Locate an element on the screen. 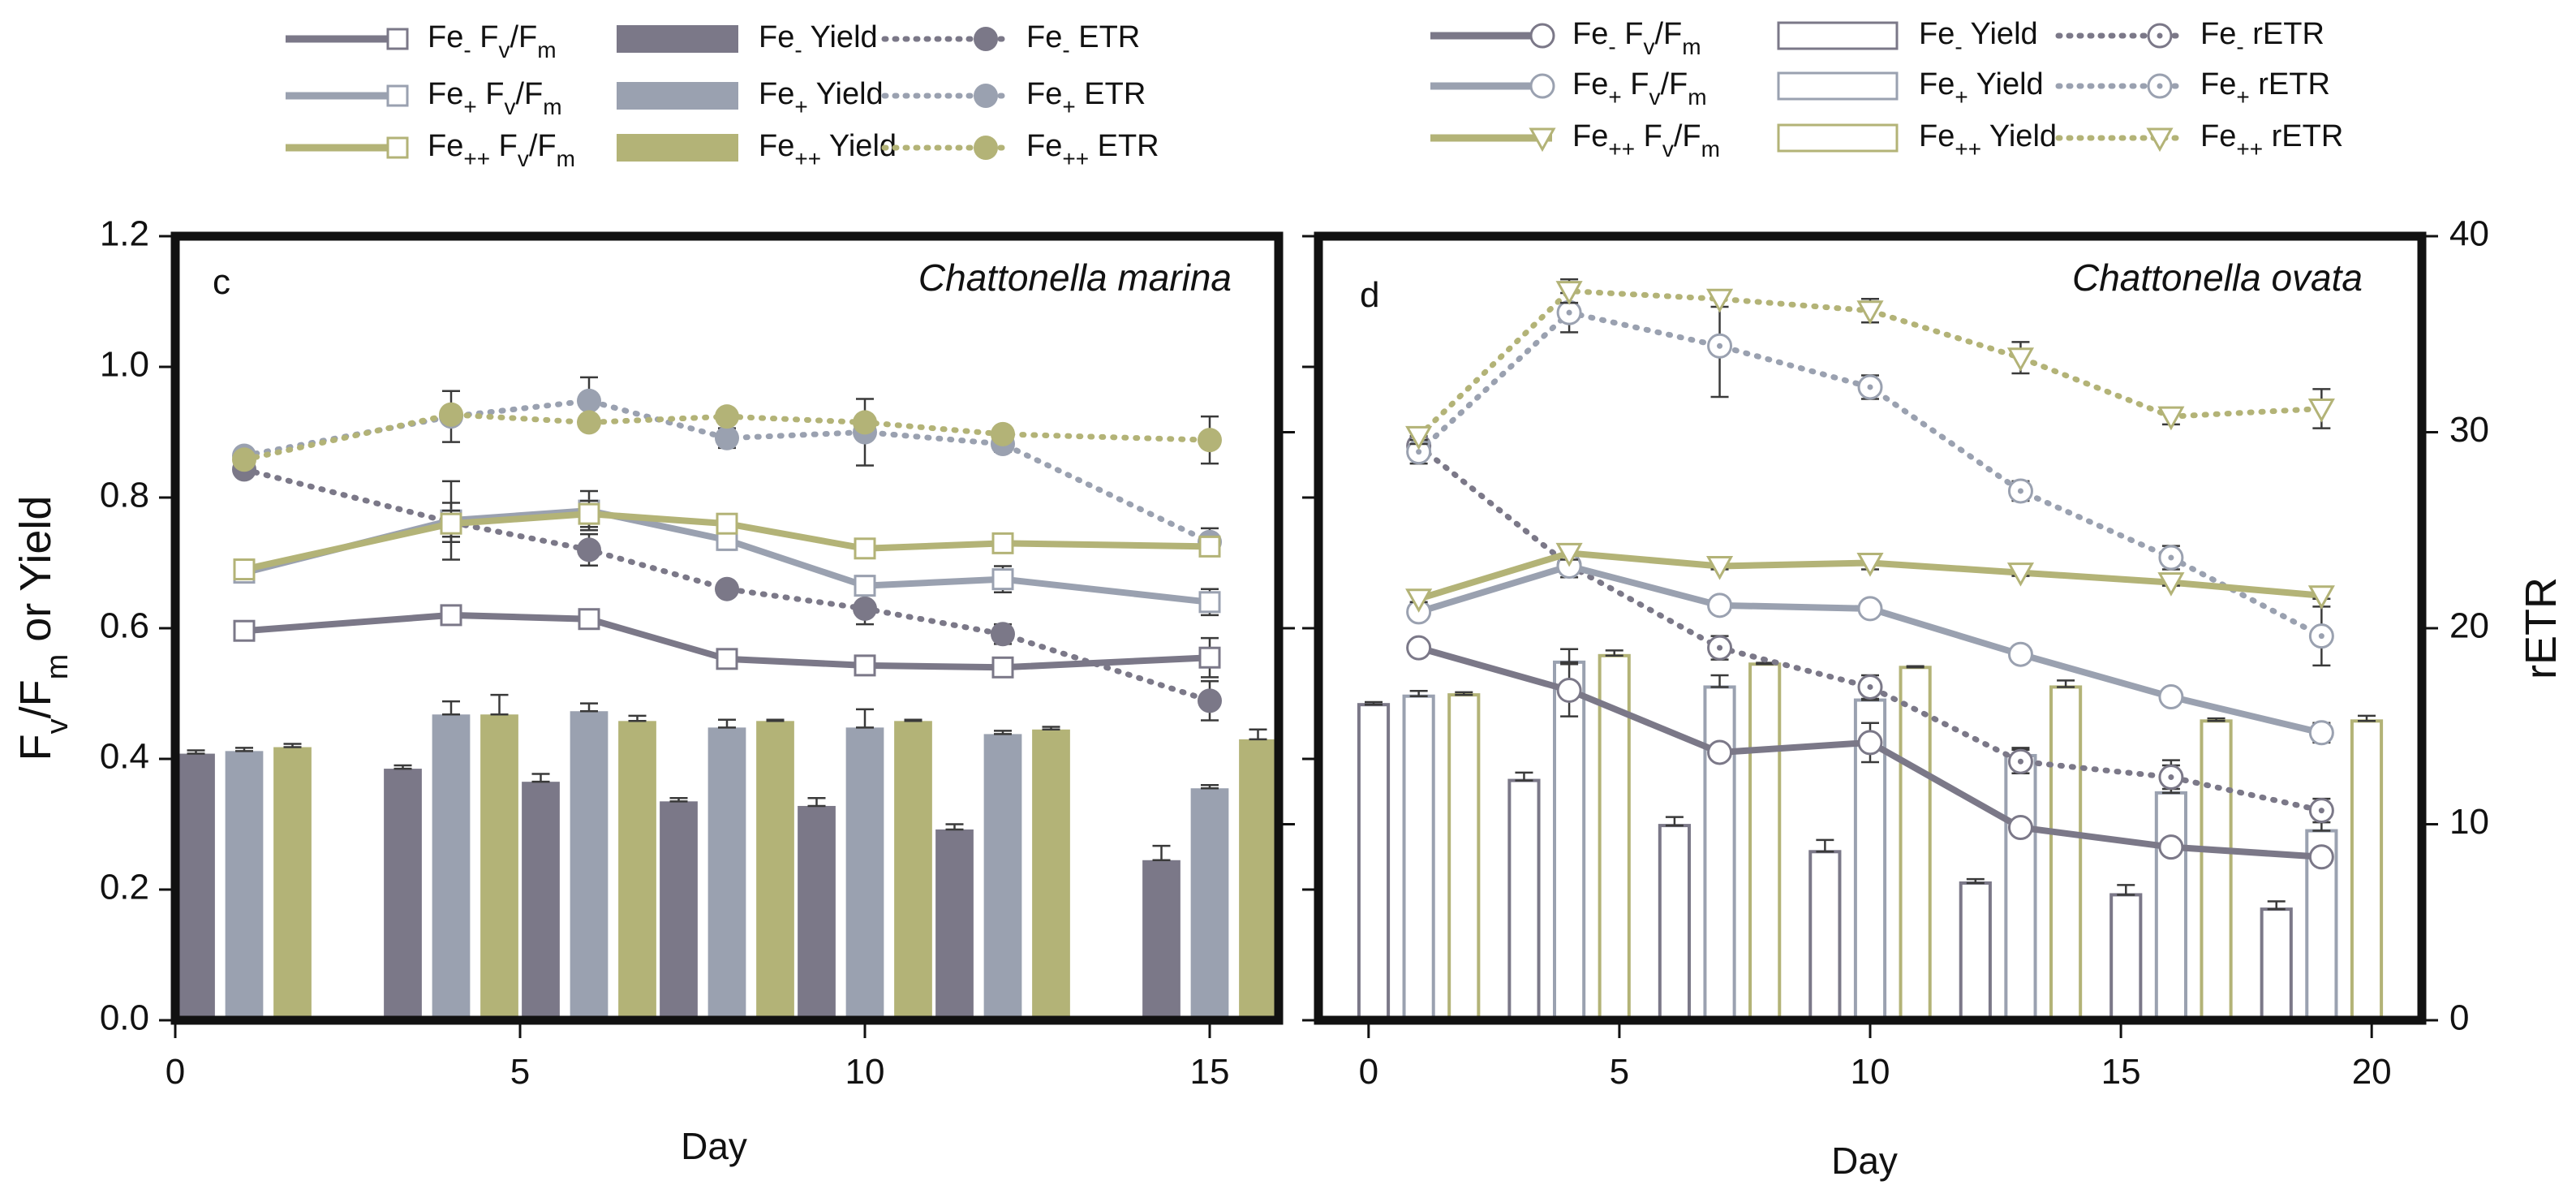  legend-right-entry-3-swatch is located at coordinates (1838, 35).